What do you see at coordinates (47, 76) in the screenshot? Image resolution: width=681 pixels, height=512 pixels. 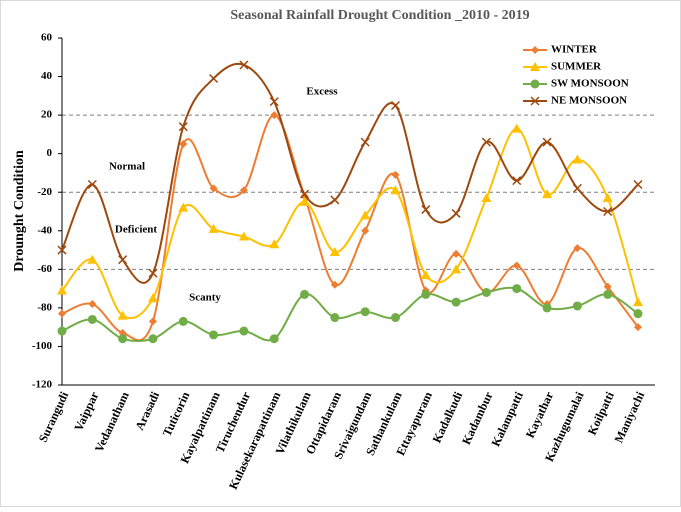 I see `y-tick-label: 40` at bounding box center [47, 76].